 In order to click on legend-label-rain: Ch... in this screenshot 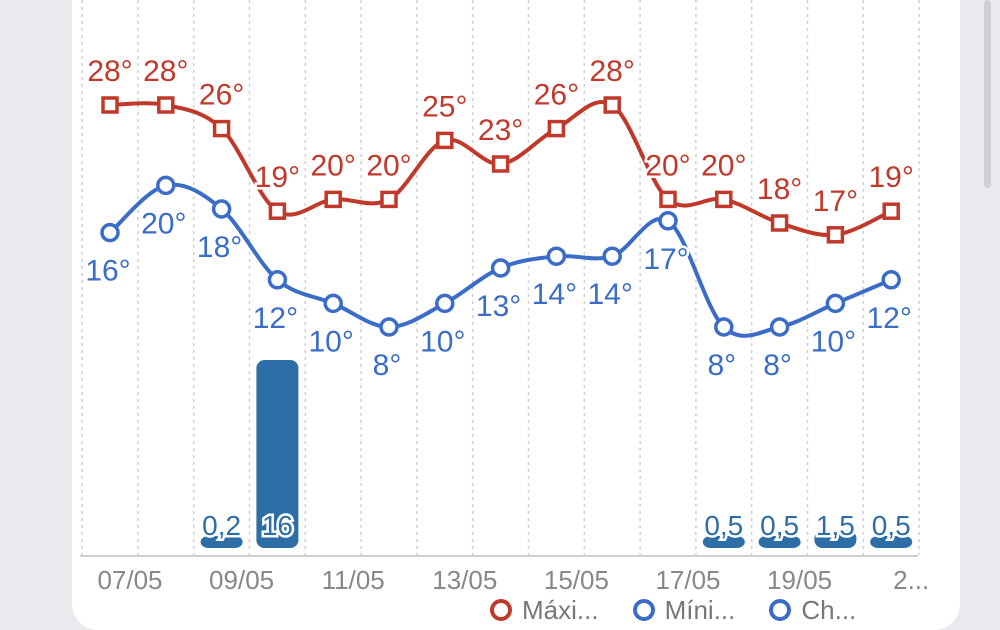, I will do `click(829, 609)`.